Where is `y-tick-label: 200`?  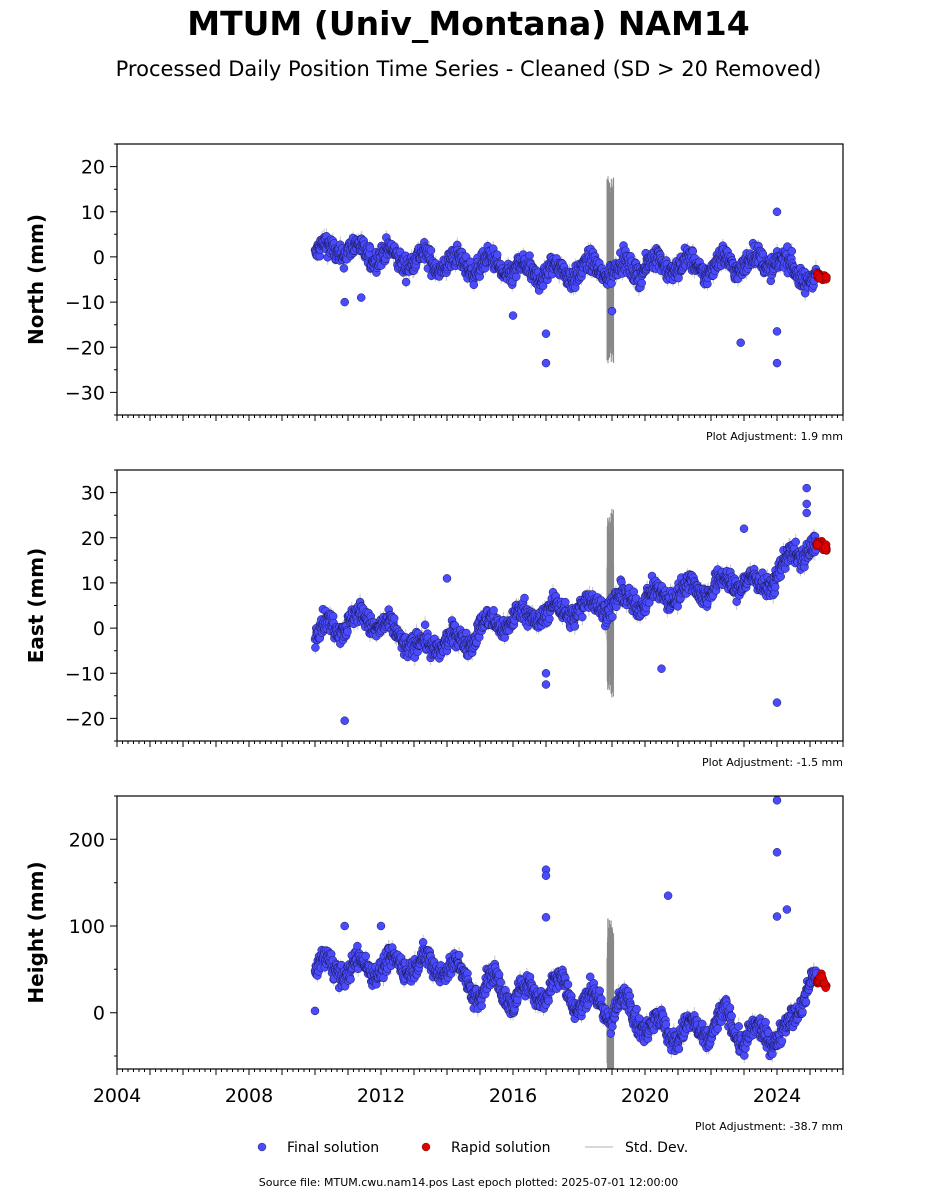 y-tick-label: 200 is located at coordinates (87, 840).